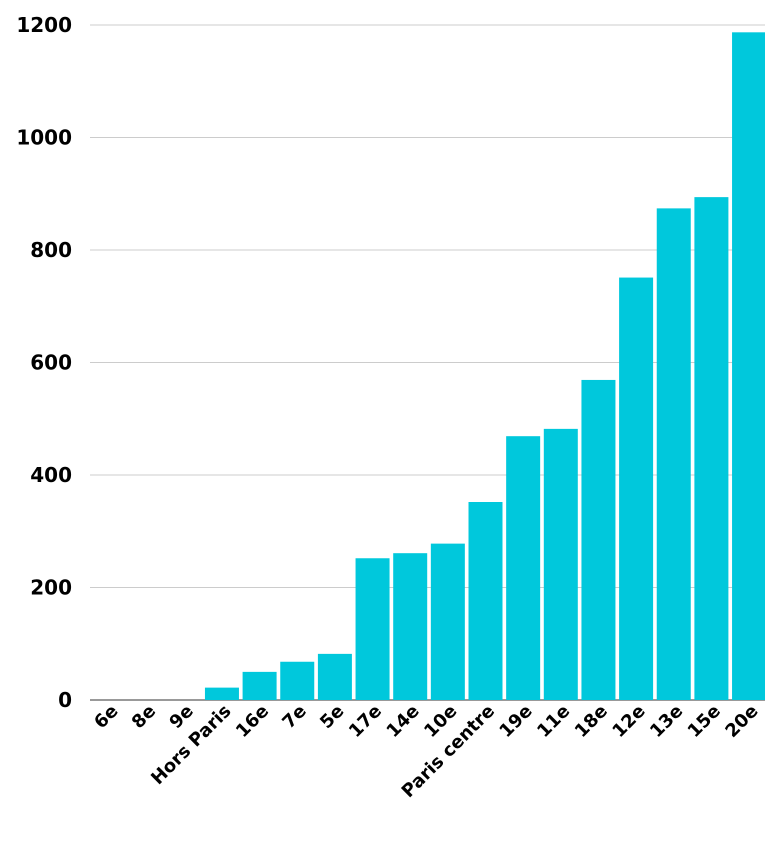 The image size is (765, 847). What do you see at coordinates (51, 250) in the screenshot?
I see `y-tick-label: 800` at bounding box center [51, 250].